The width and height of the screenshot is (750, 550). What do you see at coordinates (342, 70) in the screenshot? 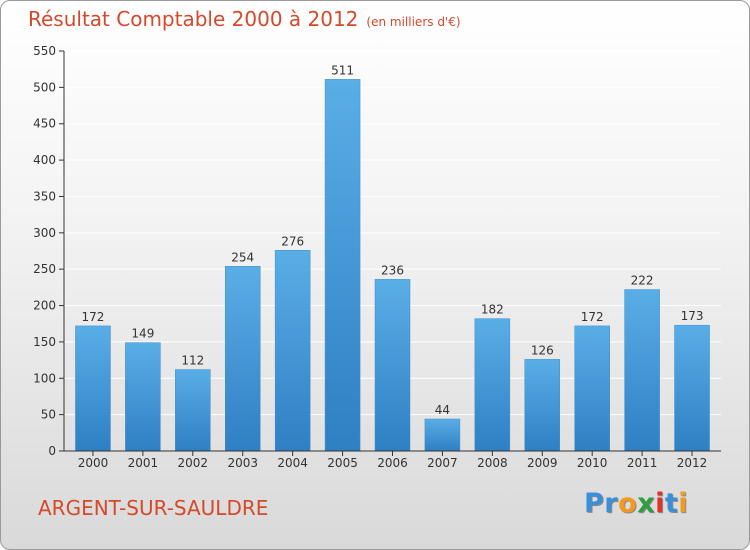
I see `bar-value-label: 511` at bounding box center [342, 70].